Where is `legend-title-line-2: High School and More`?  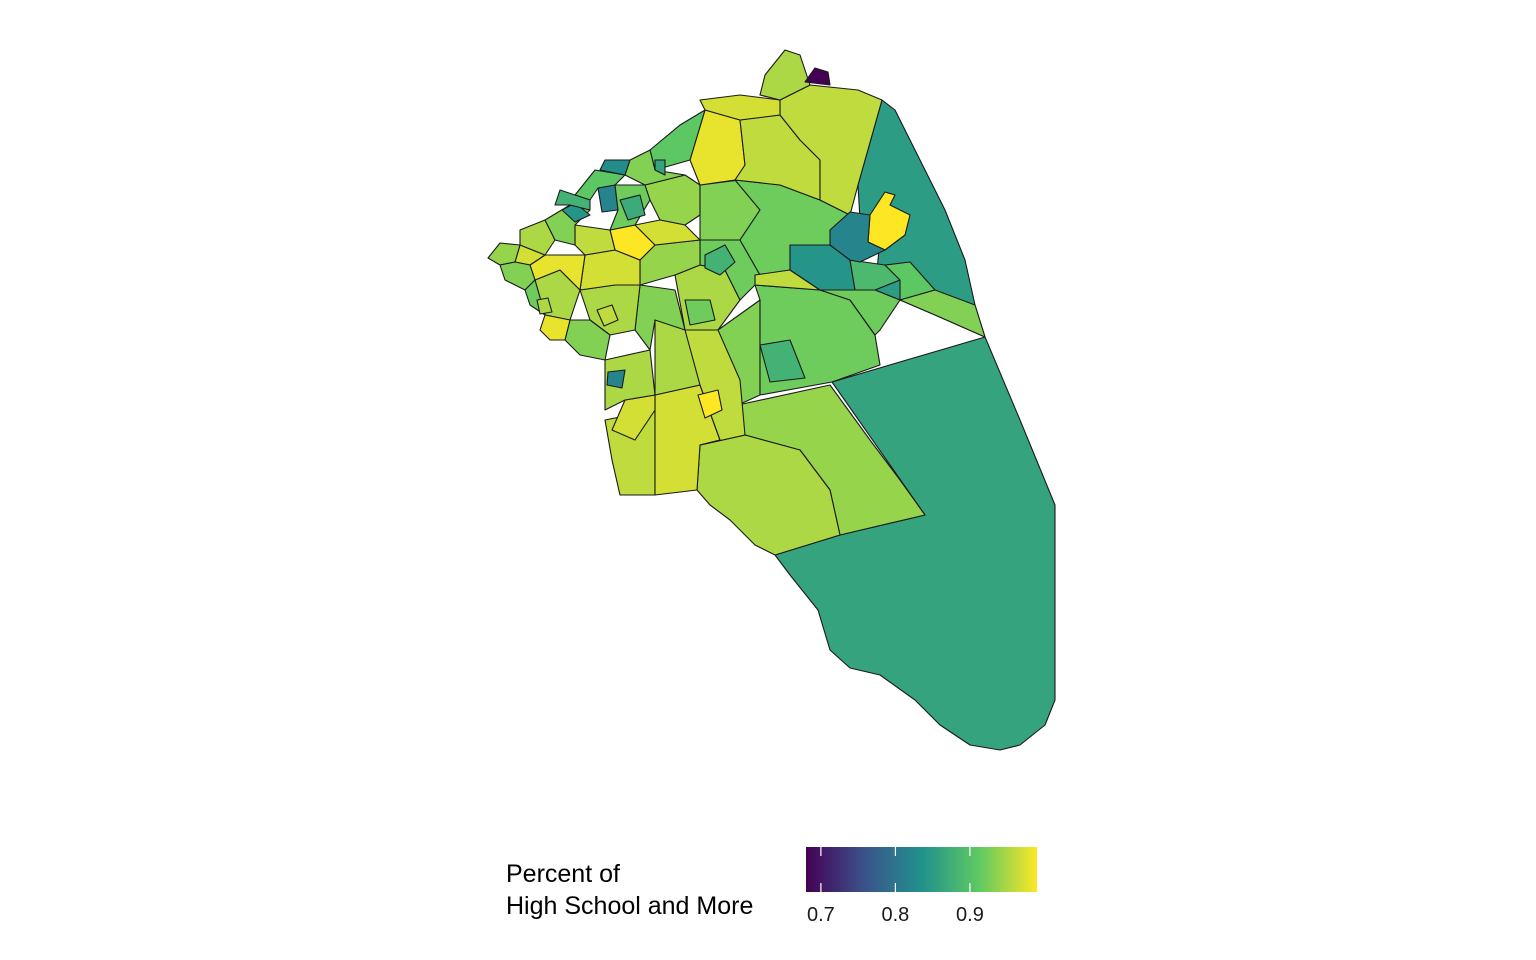 legend-title-line-2: High School and More is located at coordinates (630, 906).